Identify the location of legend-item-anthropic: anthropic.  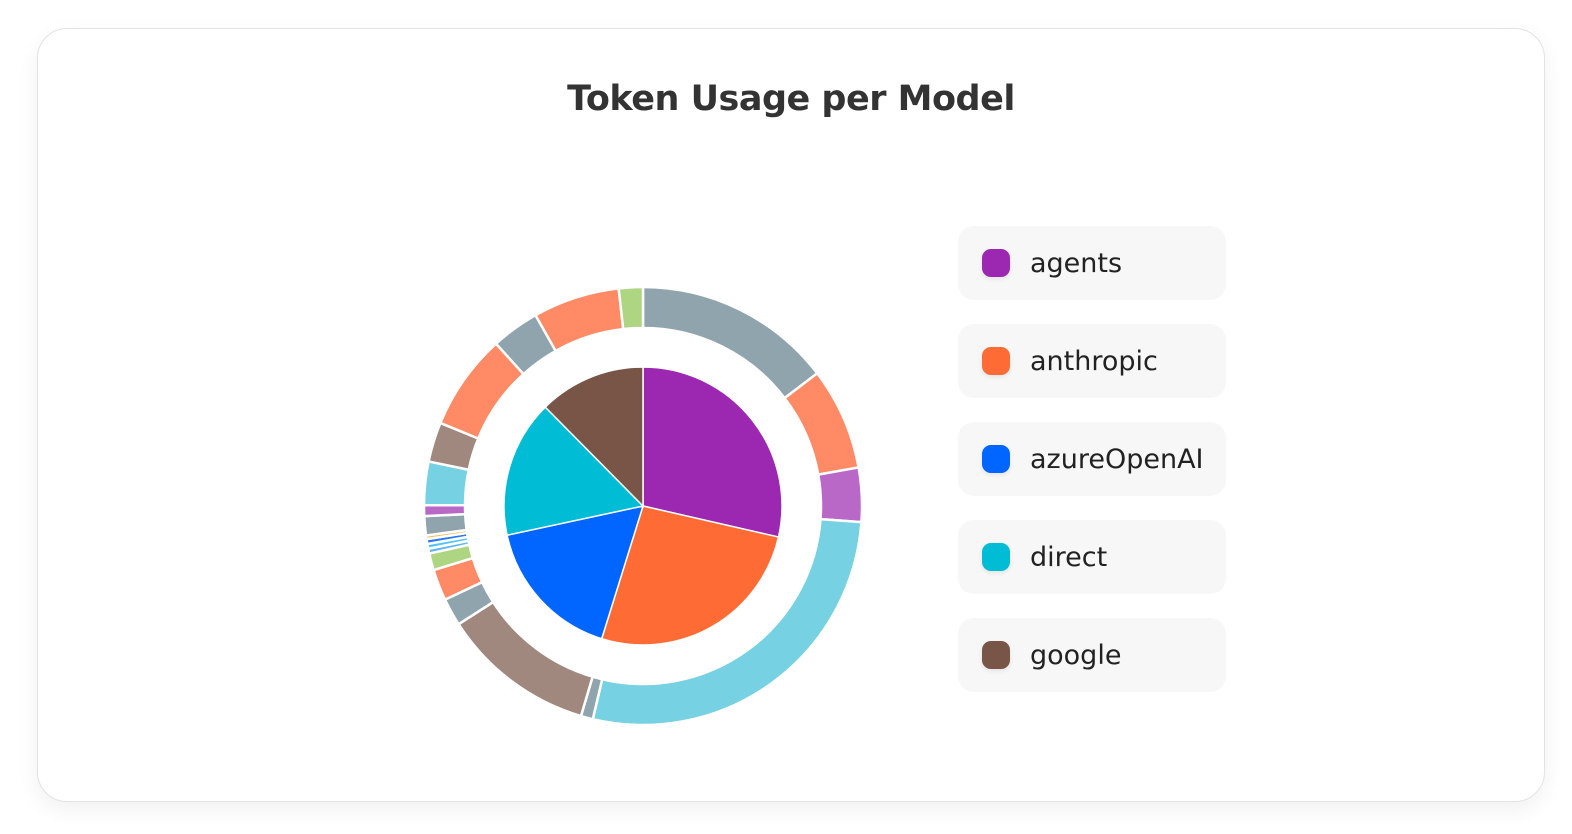
(1092, 361).